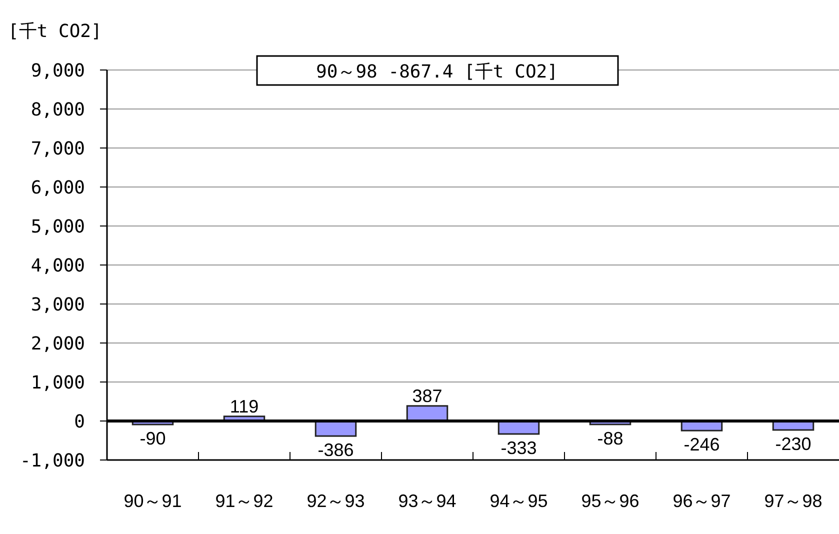  Describe the element at coordinates (610, 501) in the screenshot. I see `x-tick-label: 95～96` at that location.